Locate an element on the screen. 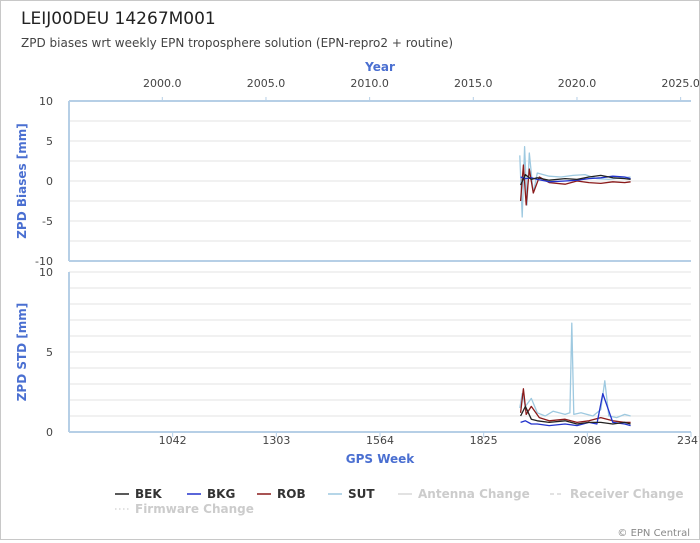 This screenshot has height=543, width=700. legend-item-label: BEK is located at coordinates (148, 494).